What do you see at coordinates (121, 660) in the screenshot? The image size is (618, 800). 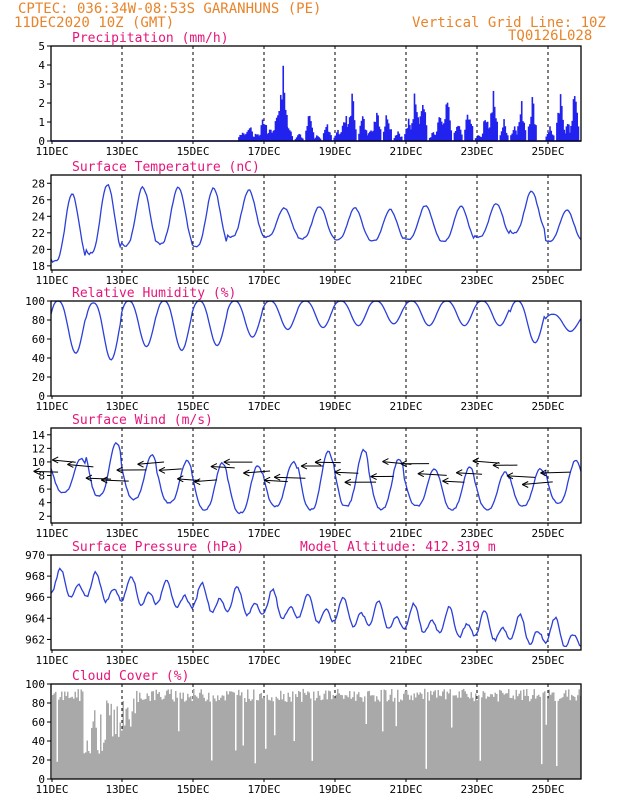 I see `x-tick-label: 13DEC` at bounding box center [121, 660].